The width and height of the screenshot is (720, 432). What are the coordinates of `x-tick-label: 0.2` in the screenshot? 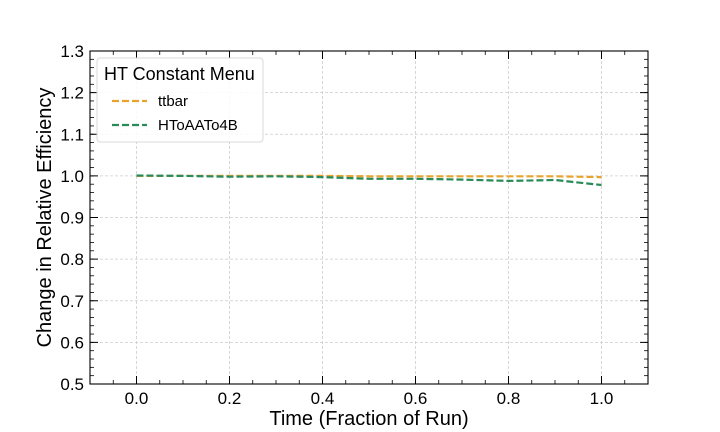 It's located at (230, 398).